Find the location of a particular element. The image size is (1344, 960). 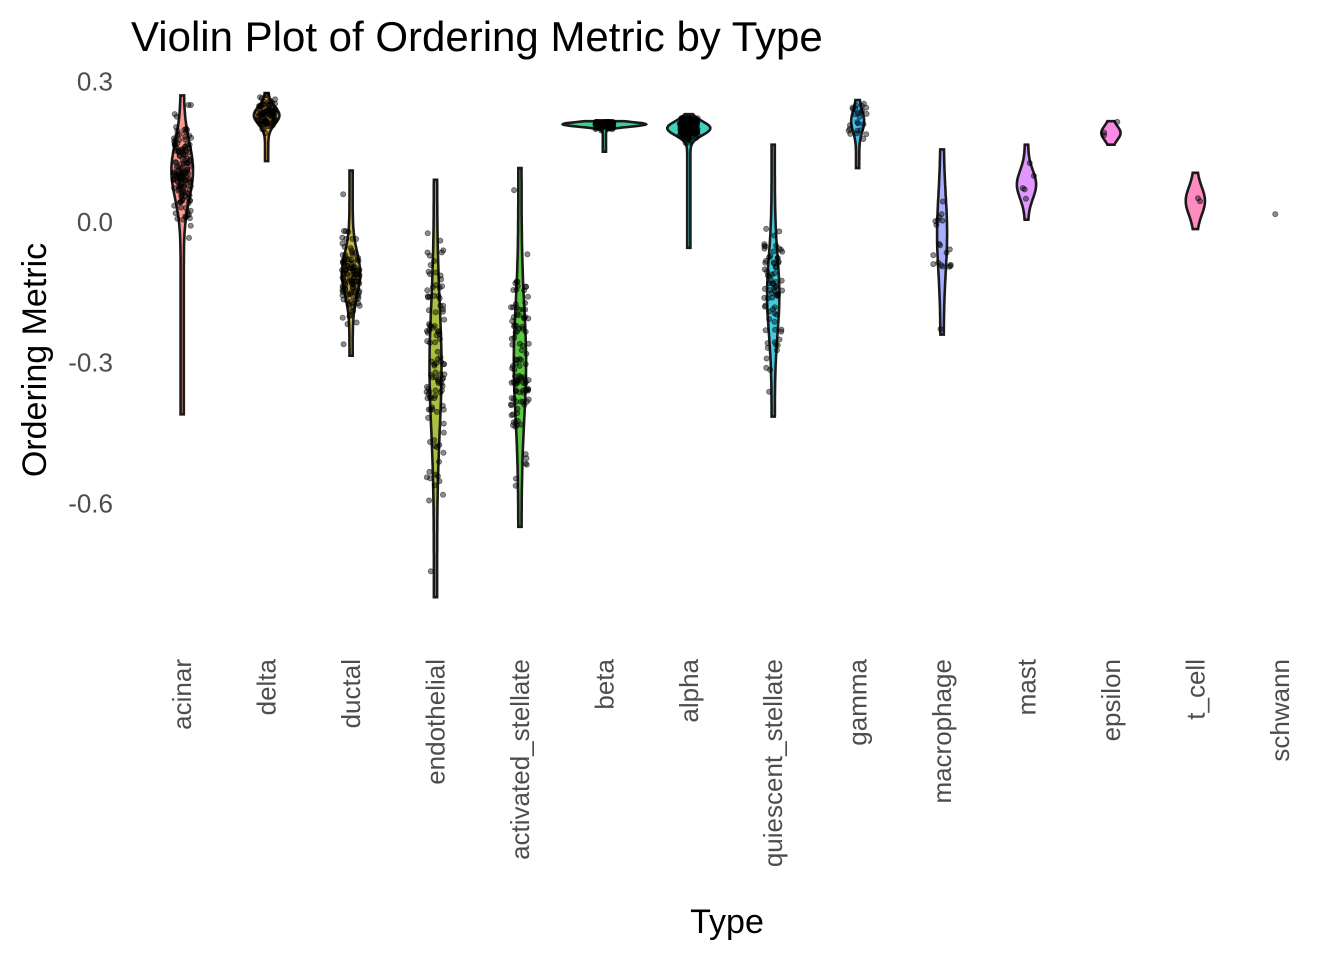

x-tick-label: mast is located at coordinates (1027, 686).